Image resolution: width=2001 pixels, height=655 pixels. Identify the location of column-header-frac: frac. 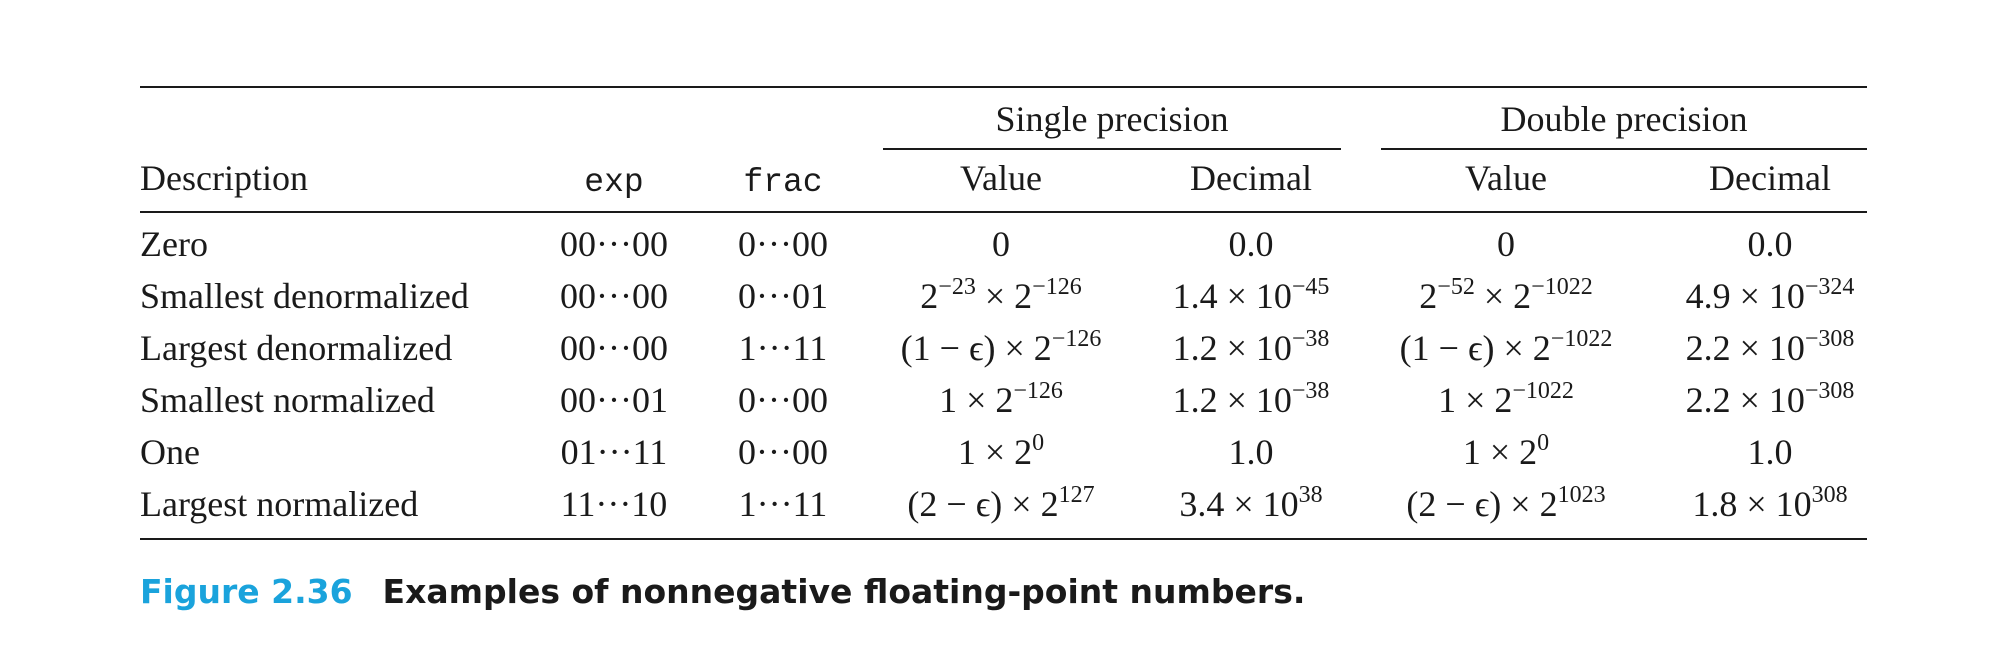
(783, 182).